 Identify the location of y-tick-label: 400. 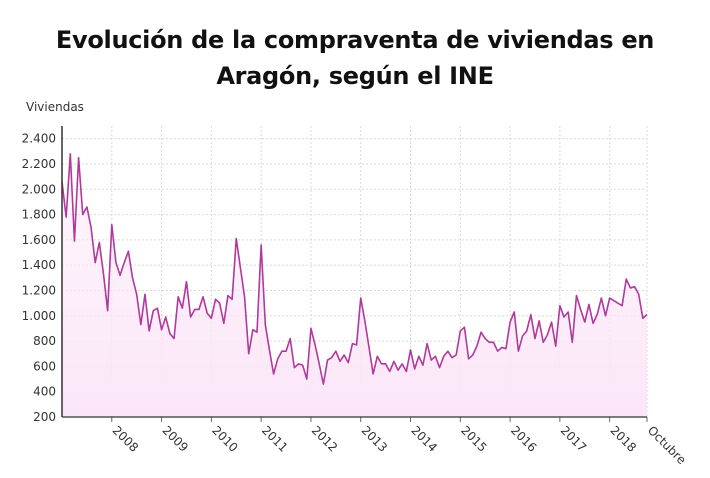
(44, 392).